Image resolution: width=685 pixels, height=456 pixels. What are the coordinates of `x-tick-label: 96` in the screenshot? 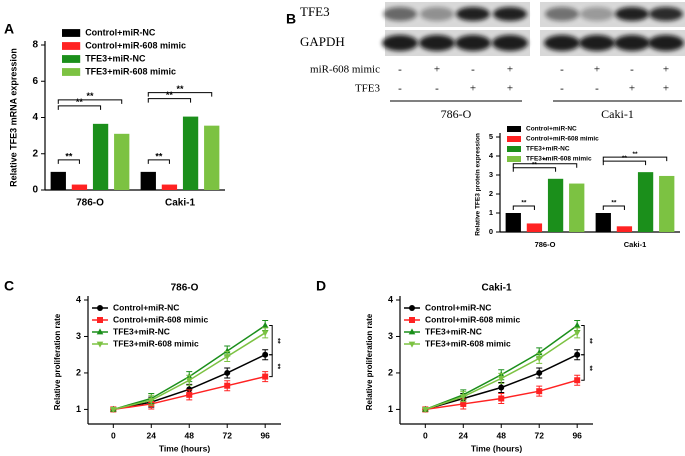 It's located at (265, 435).